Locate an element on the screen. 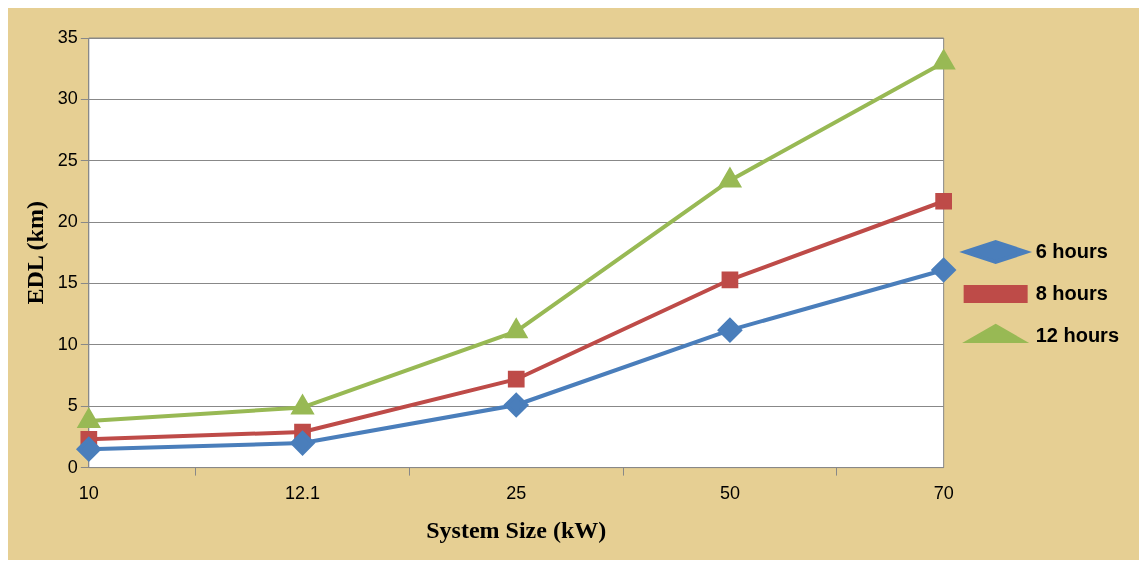  x-tick-label: 12.1 is located at coordinates (303, 493).